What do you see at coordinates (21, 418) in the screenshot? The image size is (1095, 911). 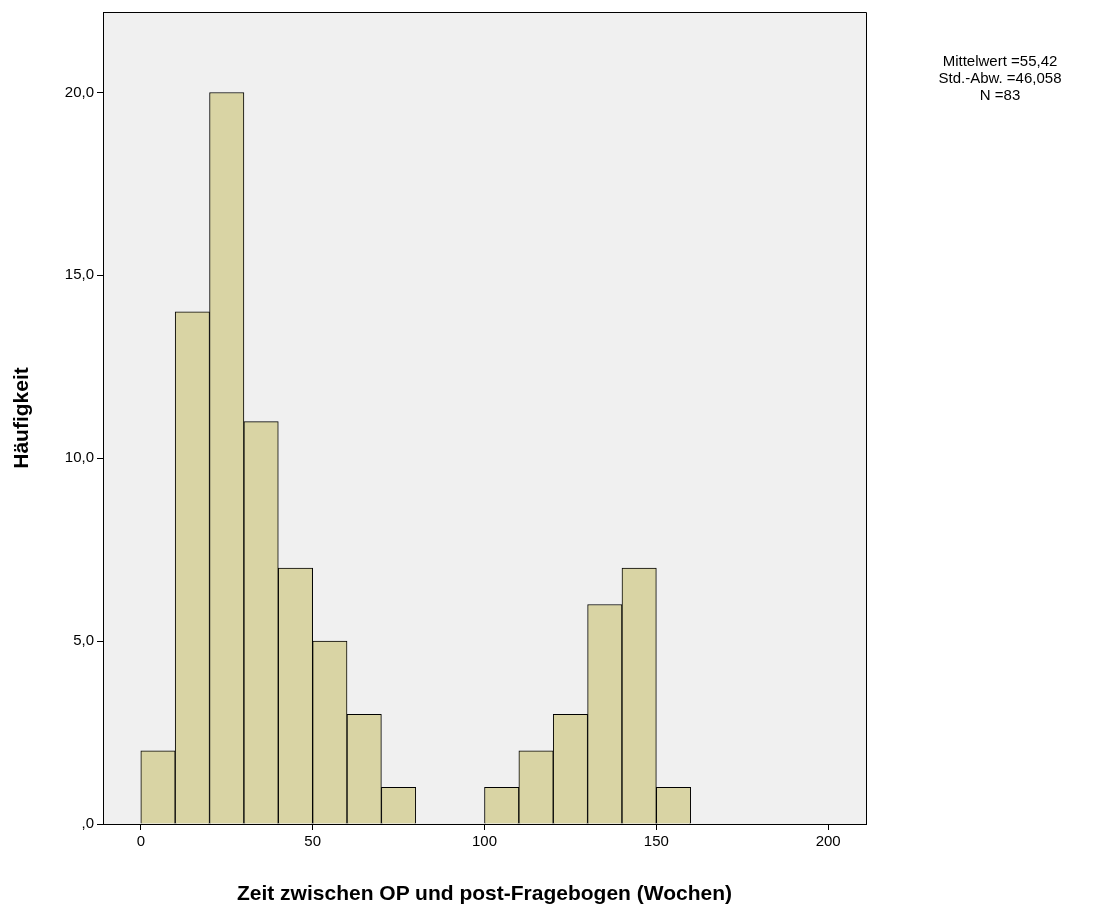 I see `y-axis-title: Häufigkeit` at bounding box center [21, 418].